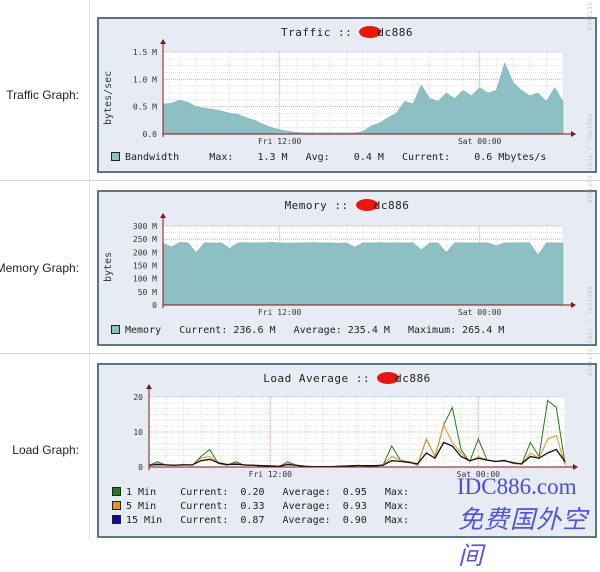 The width and height of the screenshot is (600, 572). What do you see at coordinates (145, 226) in the screenshot?
I see `y-tick-label: 300 M` at bounding box center [145, 226].